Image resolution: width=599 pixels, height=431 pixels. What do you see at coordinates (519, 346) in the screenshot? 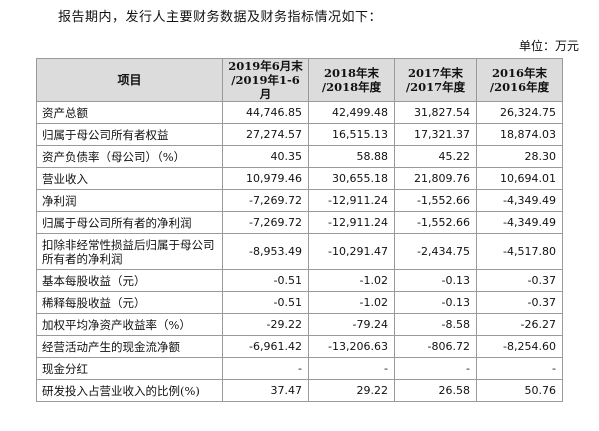
I see `cell-value: -8,254.60` at bounding box center [519, 346].